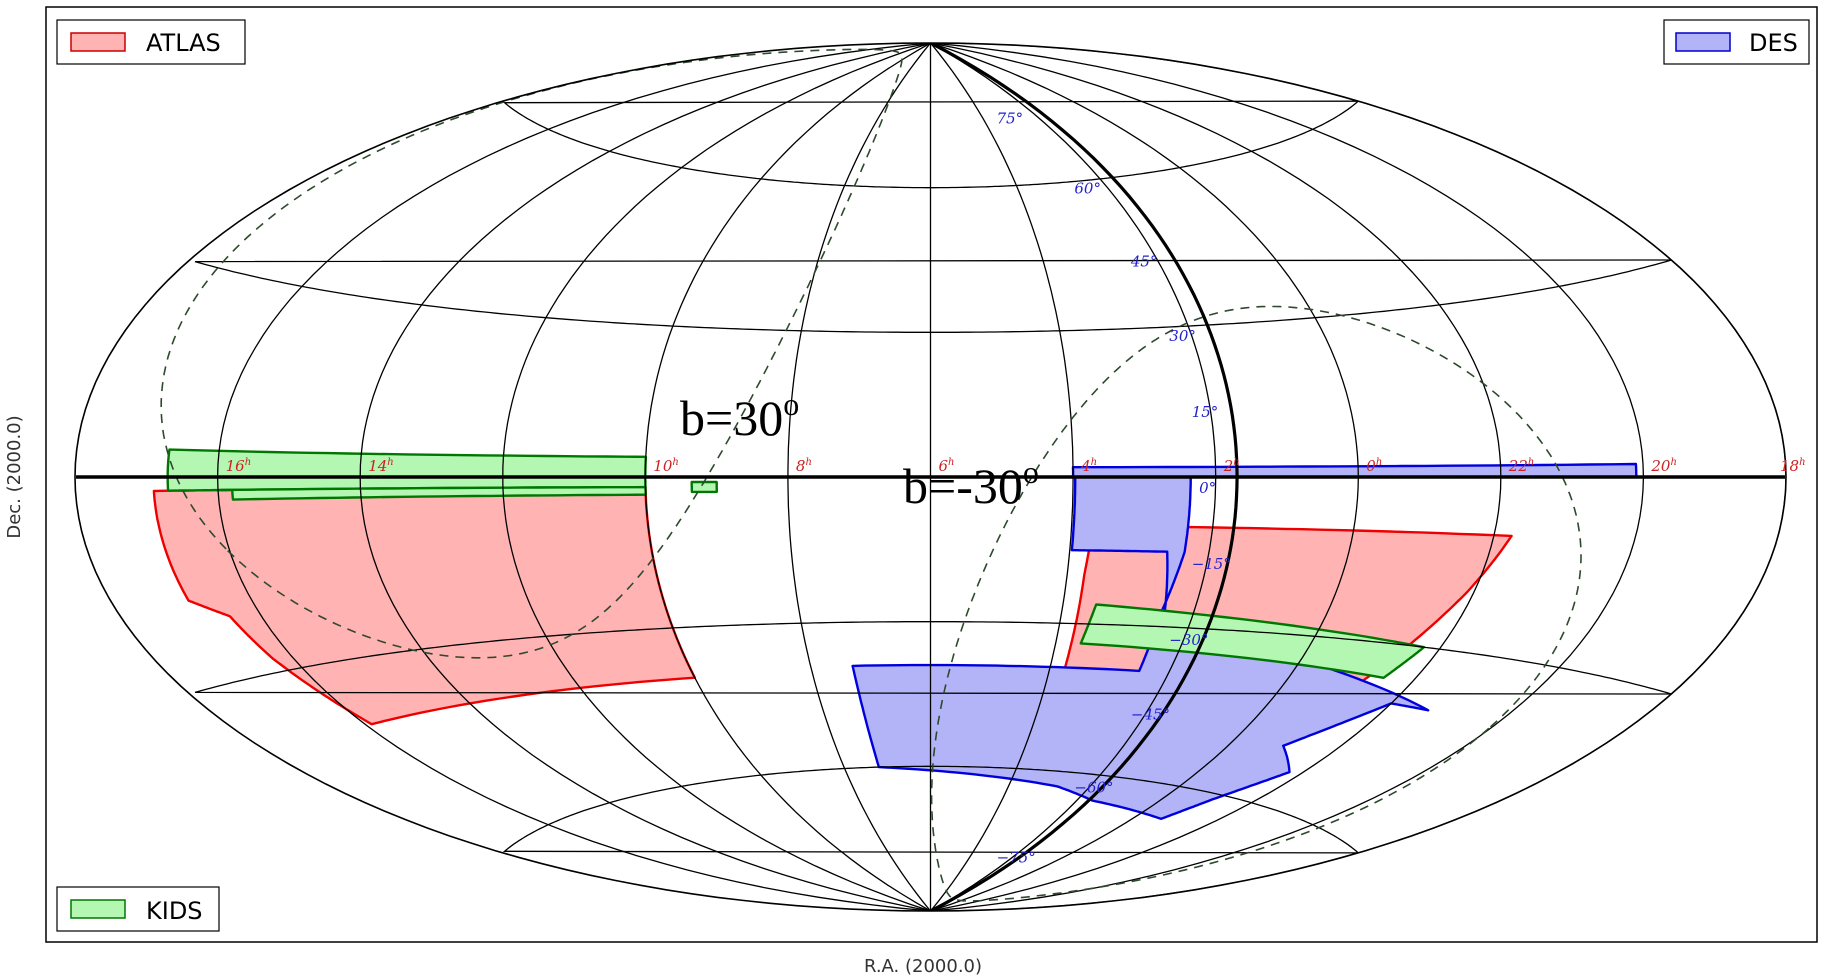 The height and width of the screenshot is (978, 1827). What do you see at coordinates (1371, 466) in the screenshot?
I see `ra-tick-label-value: 0` at bounding box center [1371, 466].